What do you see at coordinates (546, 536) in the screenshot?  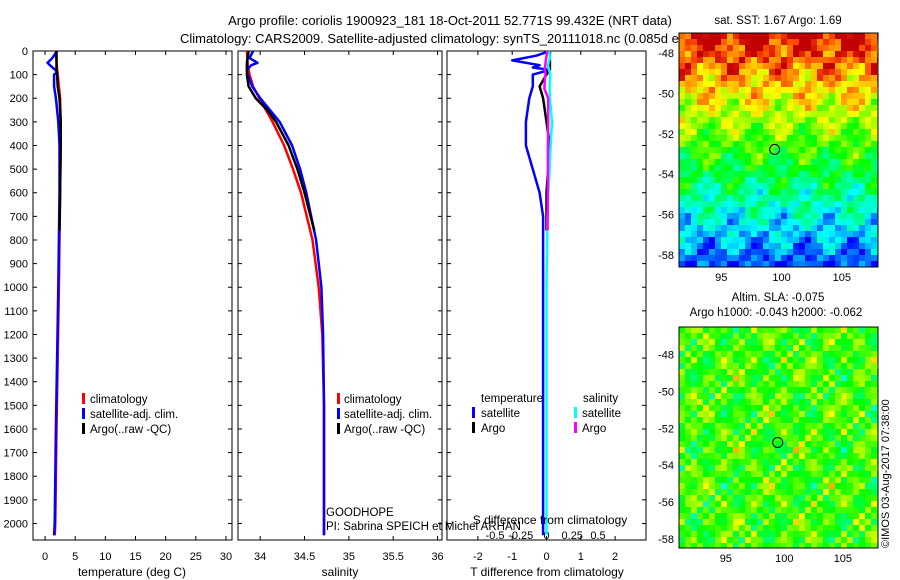 I see `s-diff-tick-label: 0` at bounding box center [546, 536].